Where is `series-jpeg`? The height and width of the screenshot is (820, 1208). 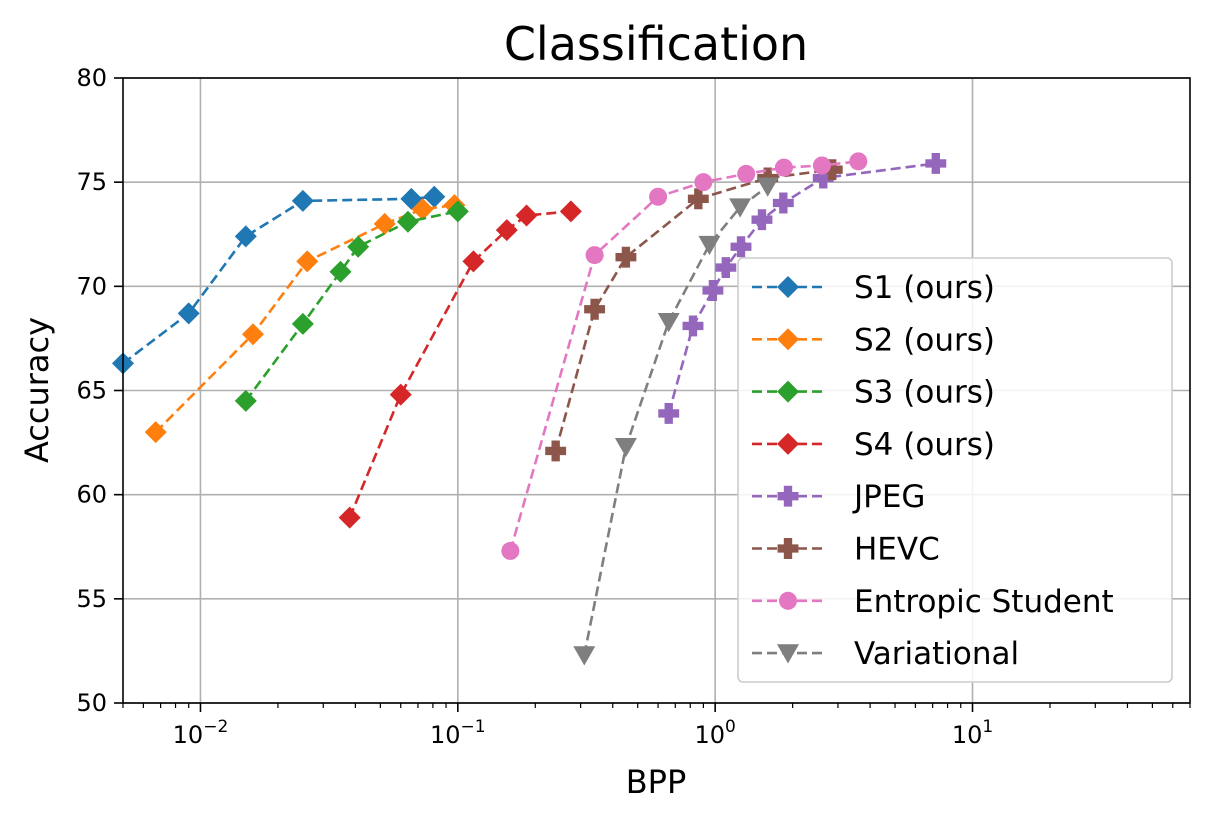 series-jpeg is located at coordinates (802, 288).